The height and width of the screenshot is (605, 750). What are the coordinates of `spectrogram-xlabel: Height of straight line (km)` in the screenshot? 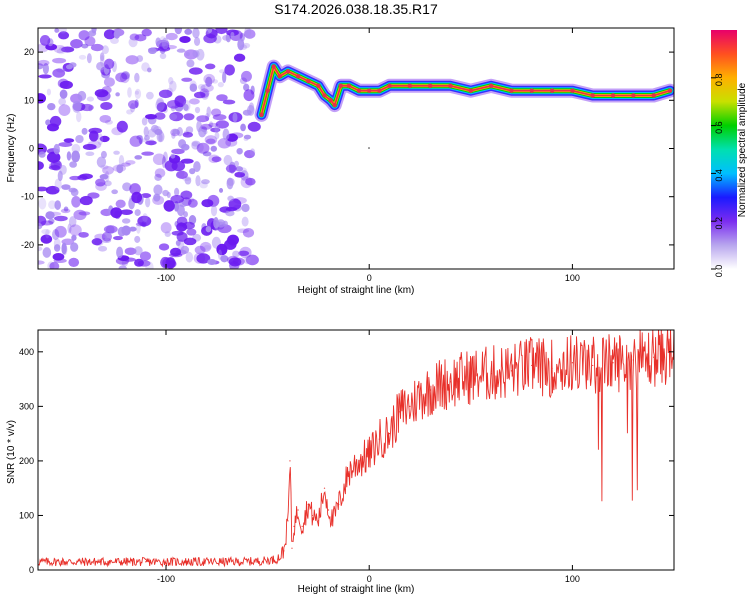 It's located at (356, 290).